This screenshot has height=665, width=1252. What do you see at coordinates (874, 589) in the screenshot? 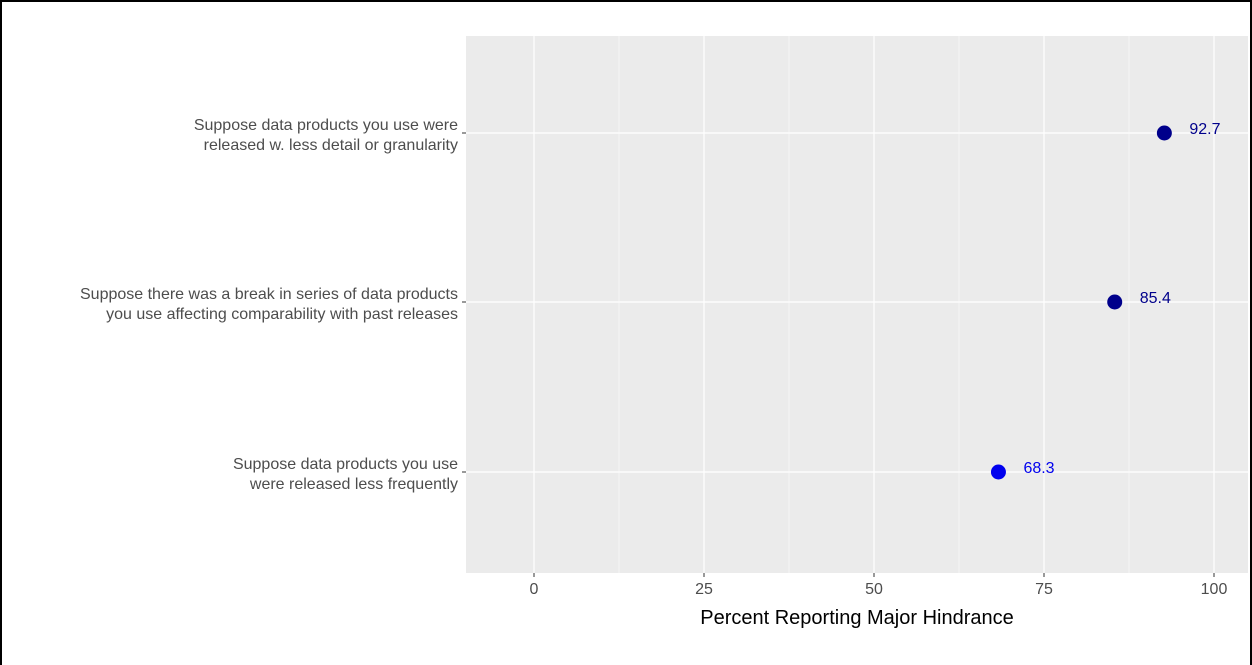
I see `x-tick-label: 50` at bounding box center [874, 589].